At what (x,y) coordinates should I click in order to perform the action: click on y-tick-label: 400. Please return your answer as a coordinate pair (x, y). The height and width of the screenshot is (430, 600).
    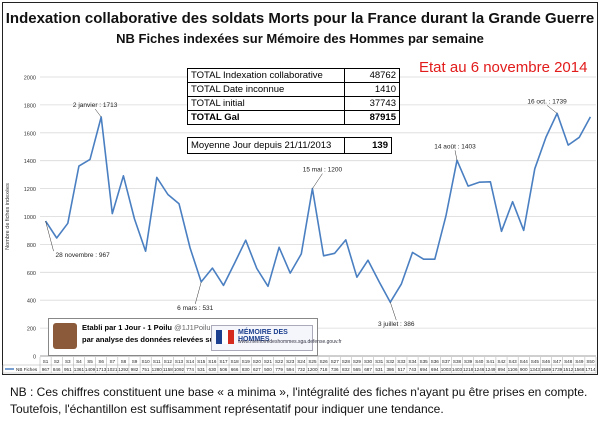
    Looking at the image, I should click on (31, 302).